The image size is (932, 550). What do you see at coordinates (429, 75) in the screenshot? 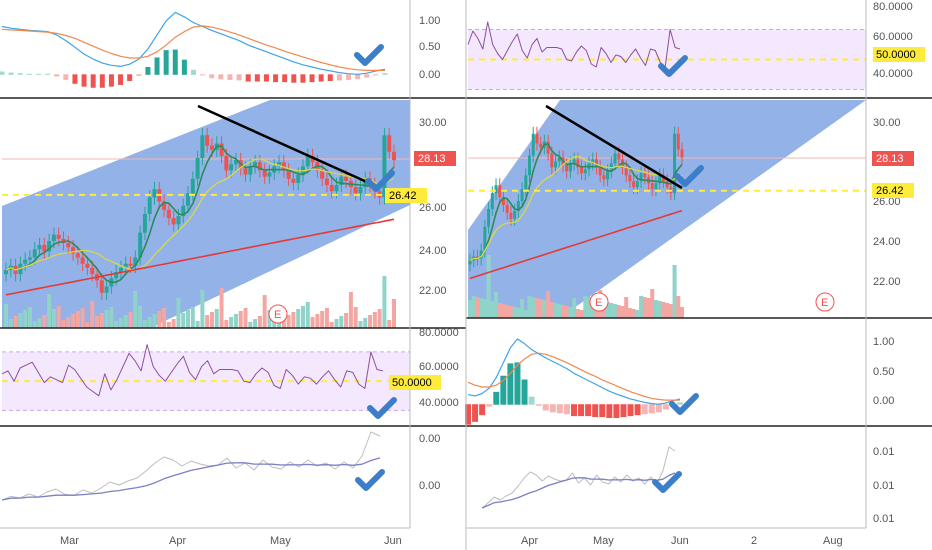
I see `left-macd-tick: 0.00` at bounding box center [429, 75].